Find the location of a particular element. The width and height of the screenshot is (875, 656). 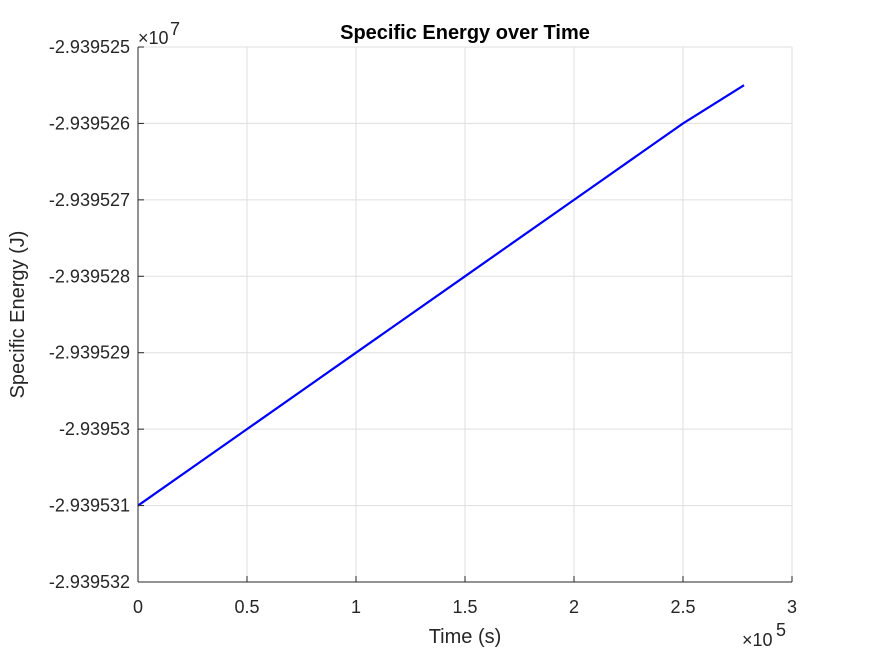

y-multiplier-exponent: 7 is located at coordinates (175, 29).